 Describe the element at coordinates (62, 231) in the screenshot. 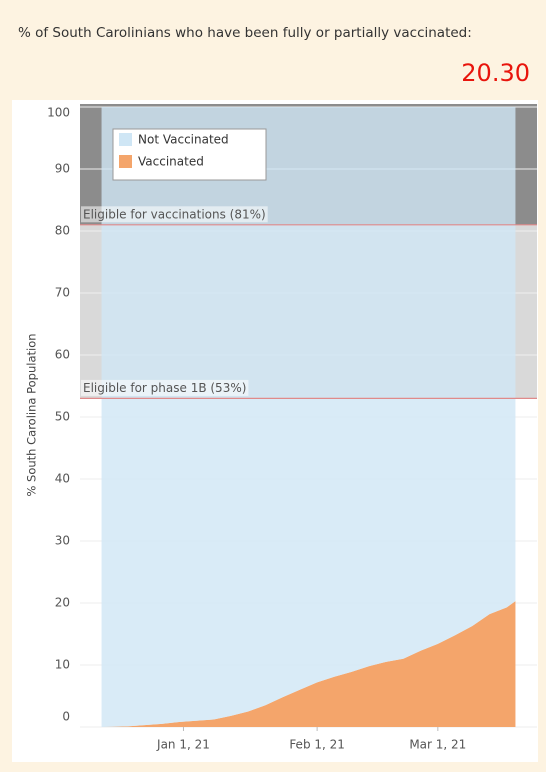

I see `y-tick-label: 80` at that location.